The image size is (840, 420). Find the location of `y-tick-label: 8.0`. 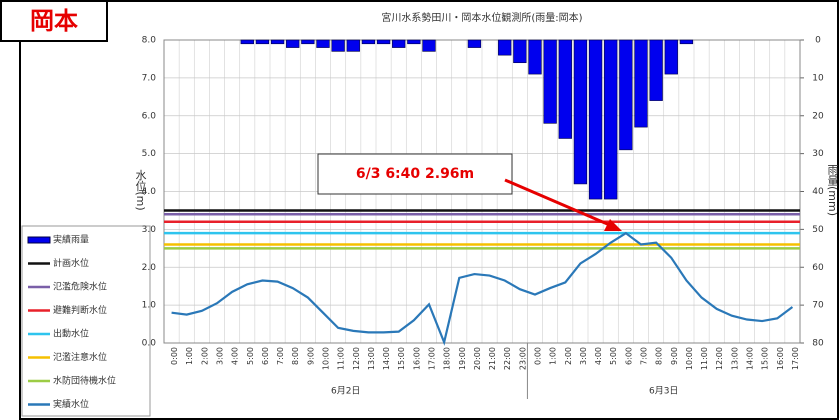

y-tick-label: 8.0 is located at coordinates (149, 41).